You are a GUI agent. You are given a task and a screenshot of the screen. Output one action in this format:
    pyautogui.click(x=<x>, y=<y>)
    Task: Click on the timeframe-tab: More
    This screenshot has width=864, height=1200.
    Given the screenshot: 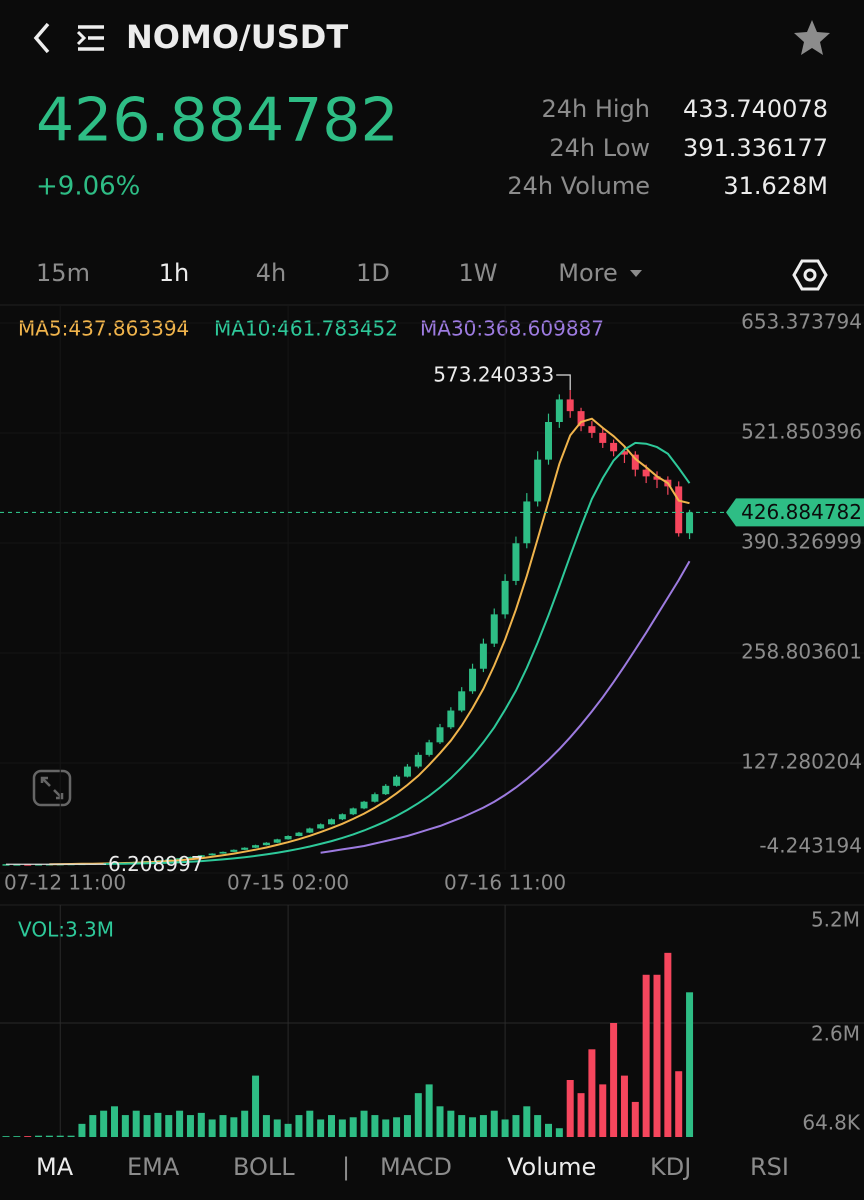 What is the action you would take?
    pyautogui.click(x=588, y=273)
    